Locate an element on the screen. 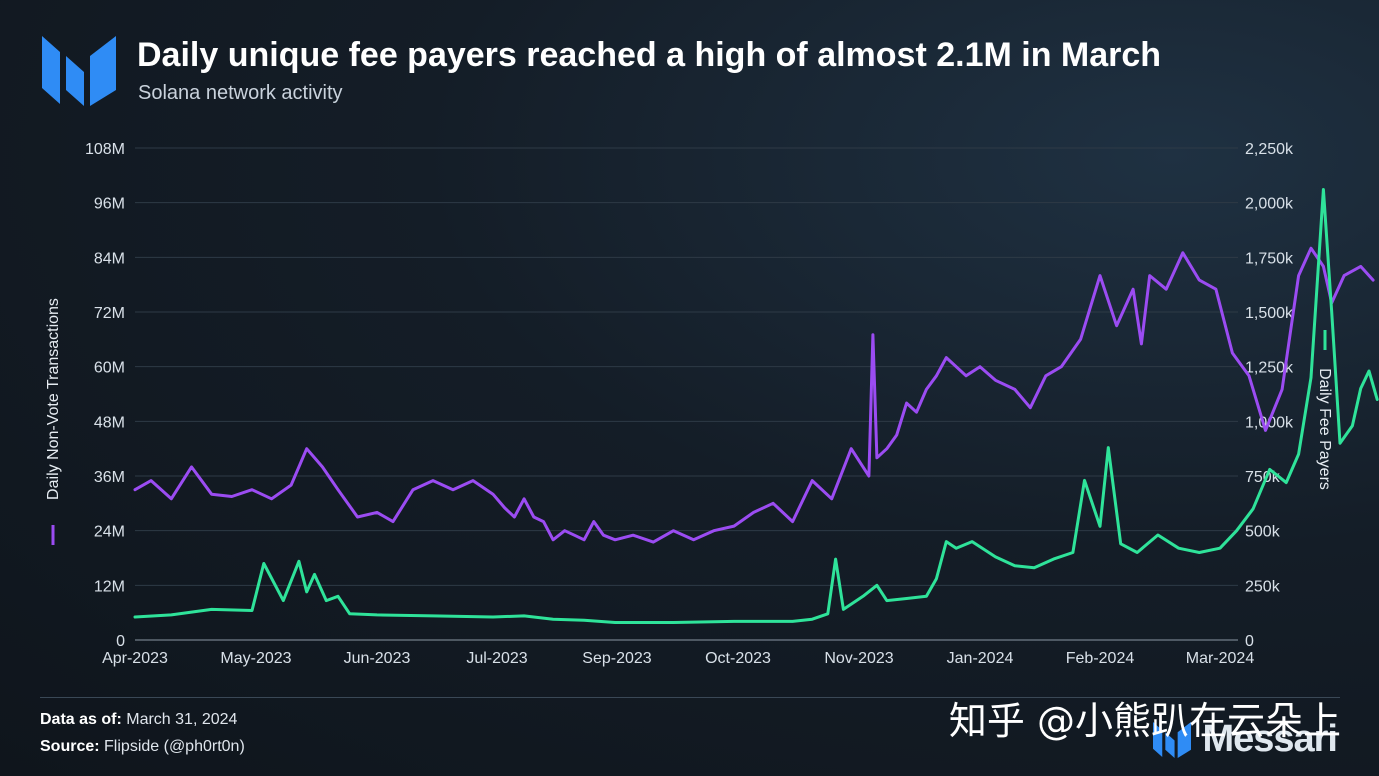 This screenshot has width=1379, height=776. y-left-tick-label: 72M is located at coordinates (109, 313).